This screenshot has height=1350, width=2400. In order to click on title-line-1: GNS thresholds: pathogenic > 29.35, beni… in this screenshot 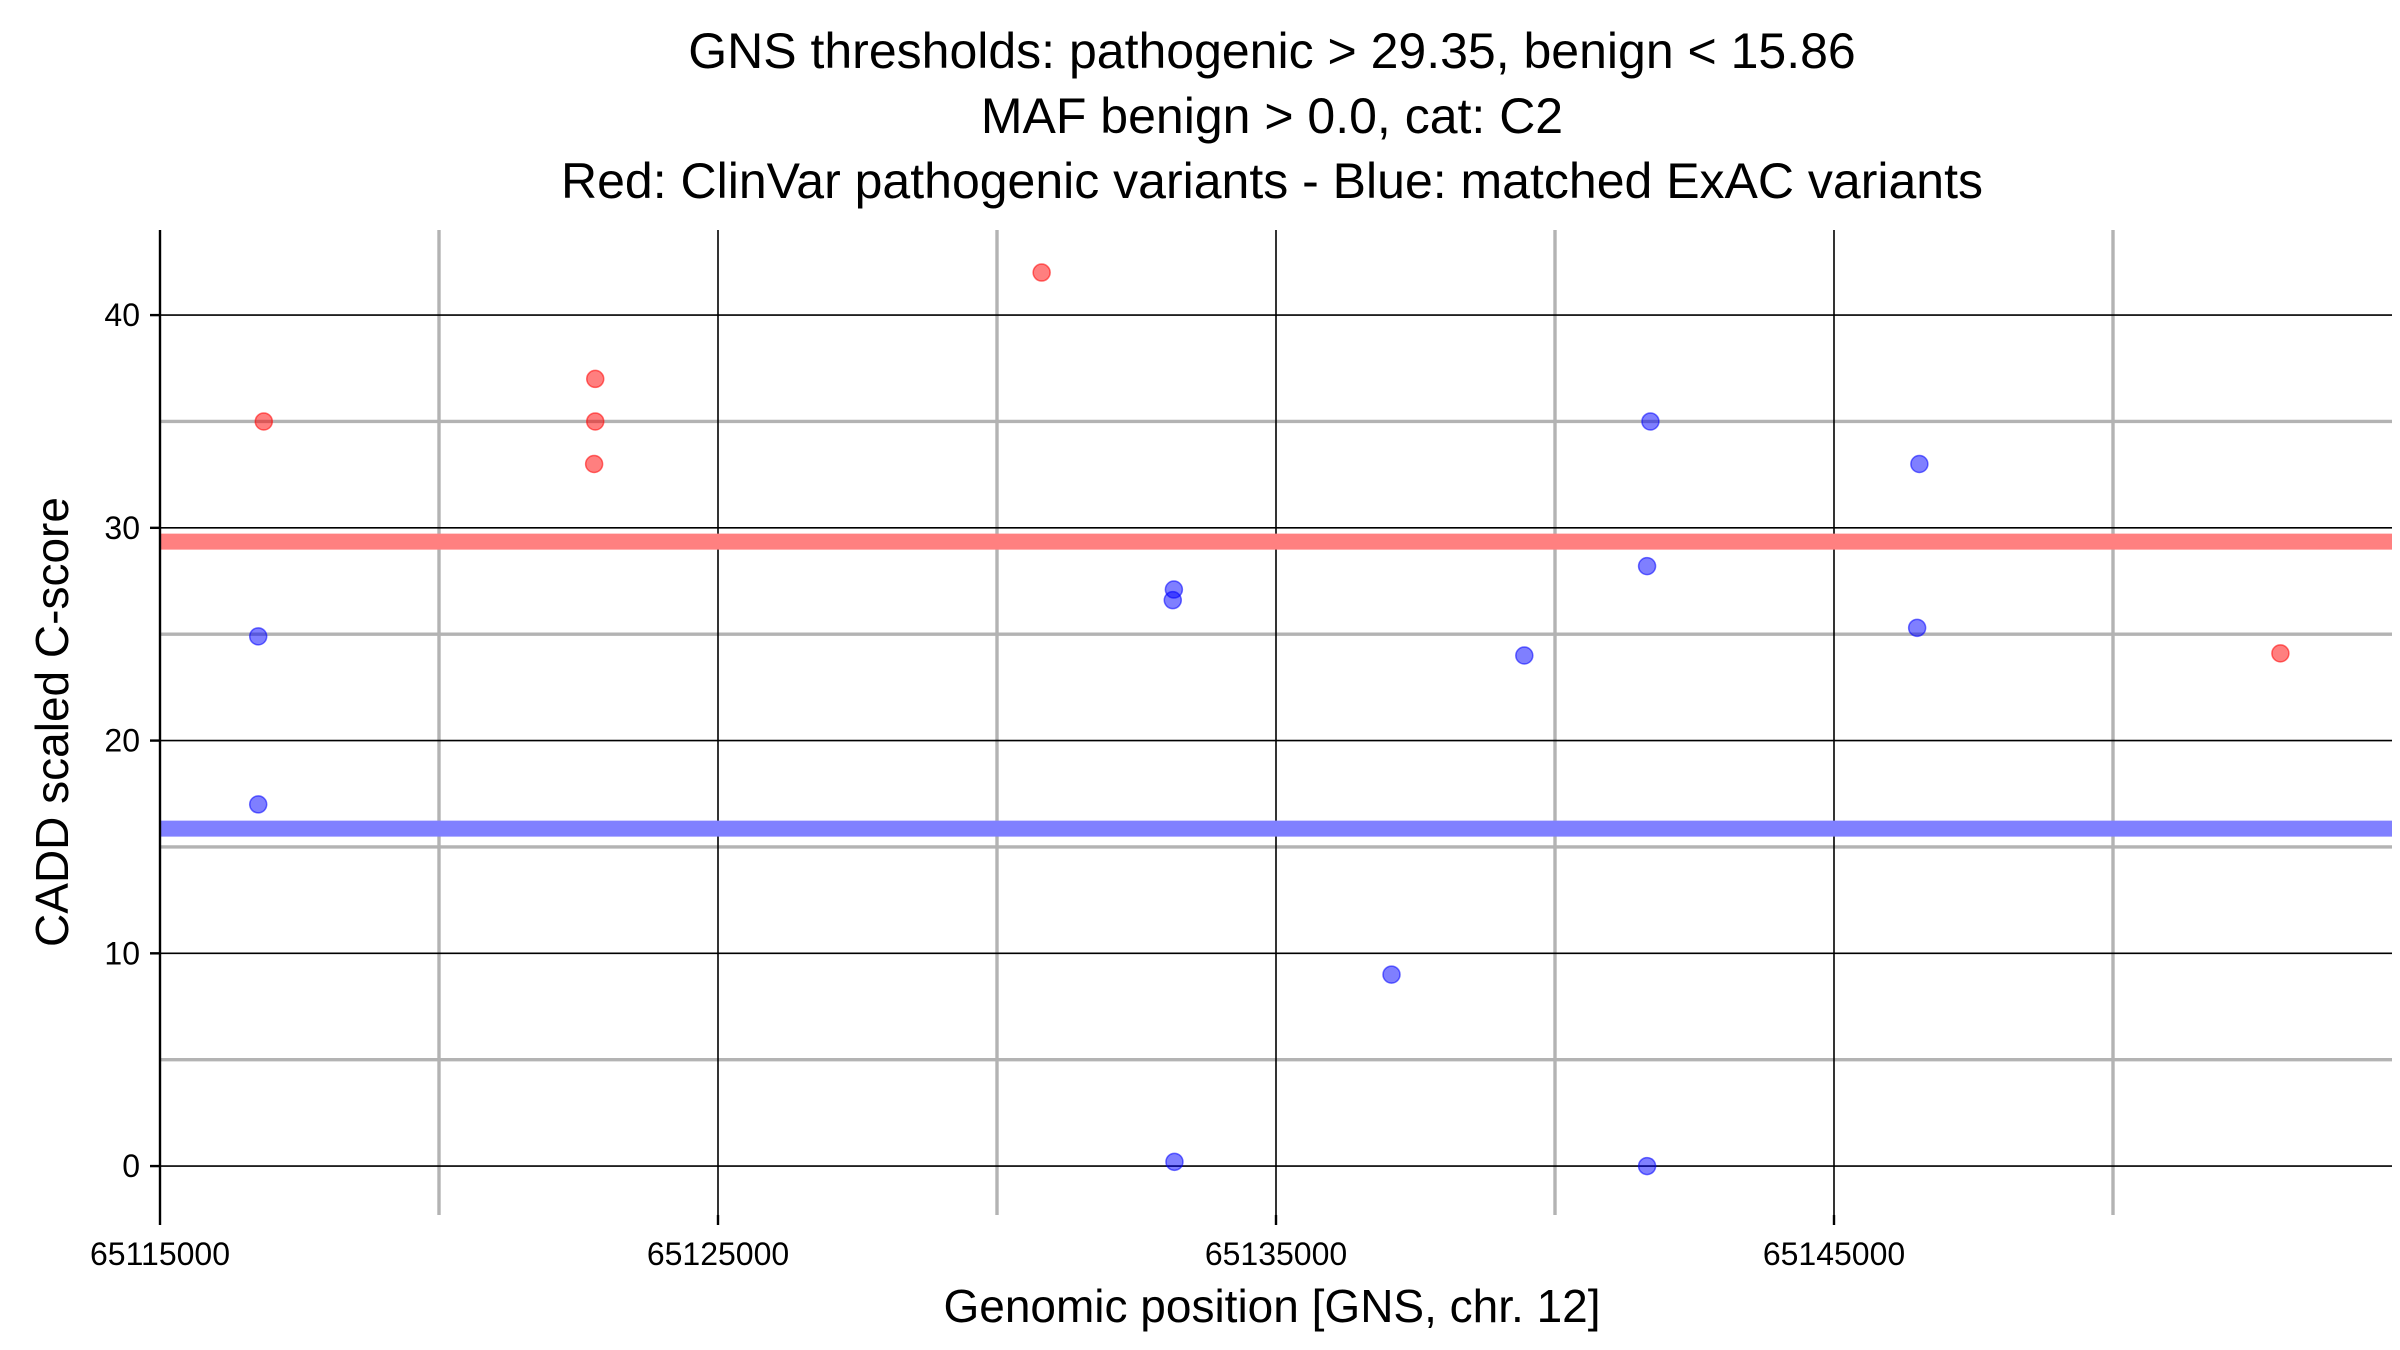, I will do `click(1272, 51)`.